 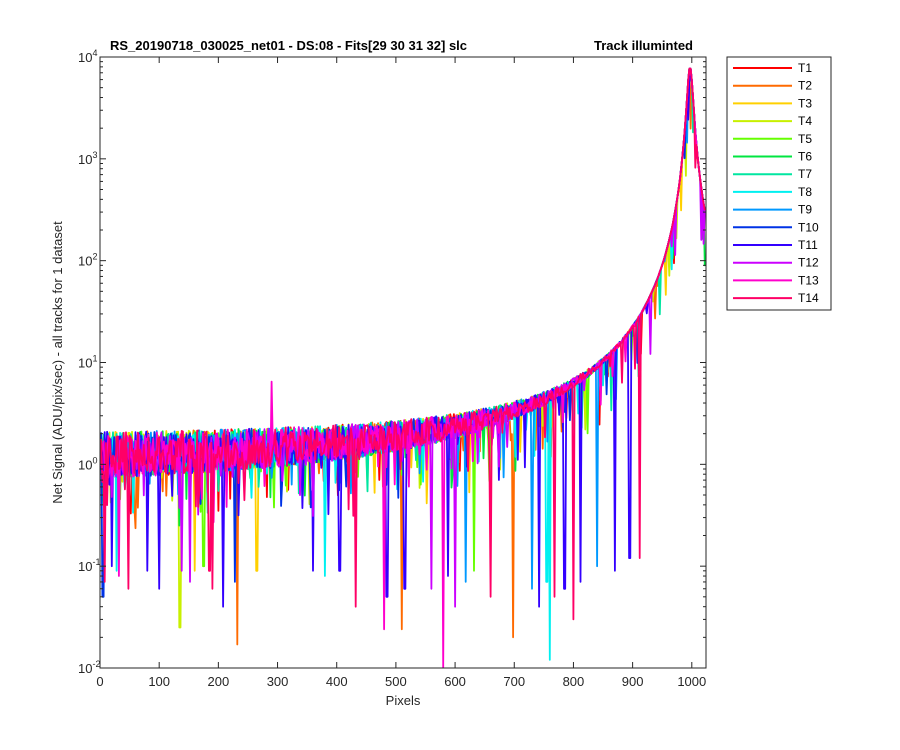 What do you see at coordinates (96, 562) in the screenshot?
I see `y-tick-exponent: -1` at bounding box center [96, 562].